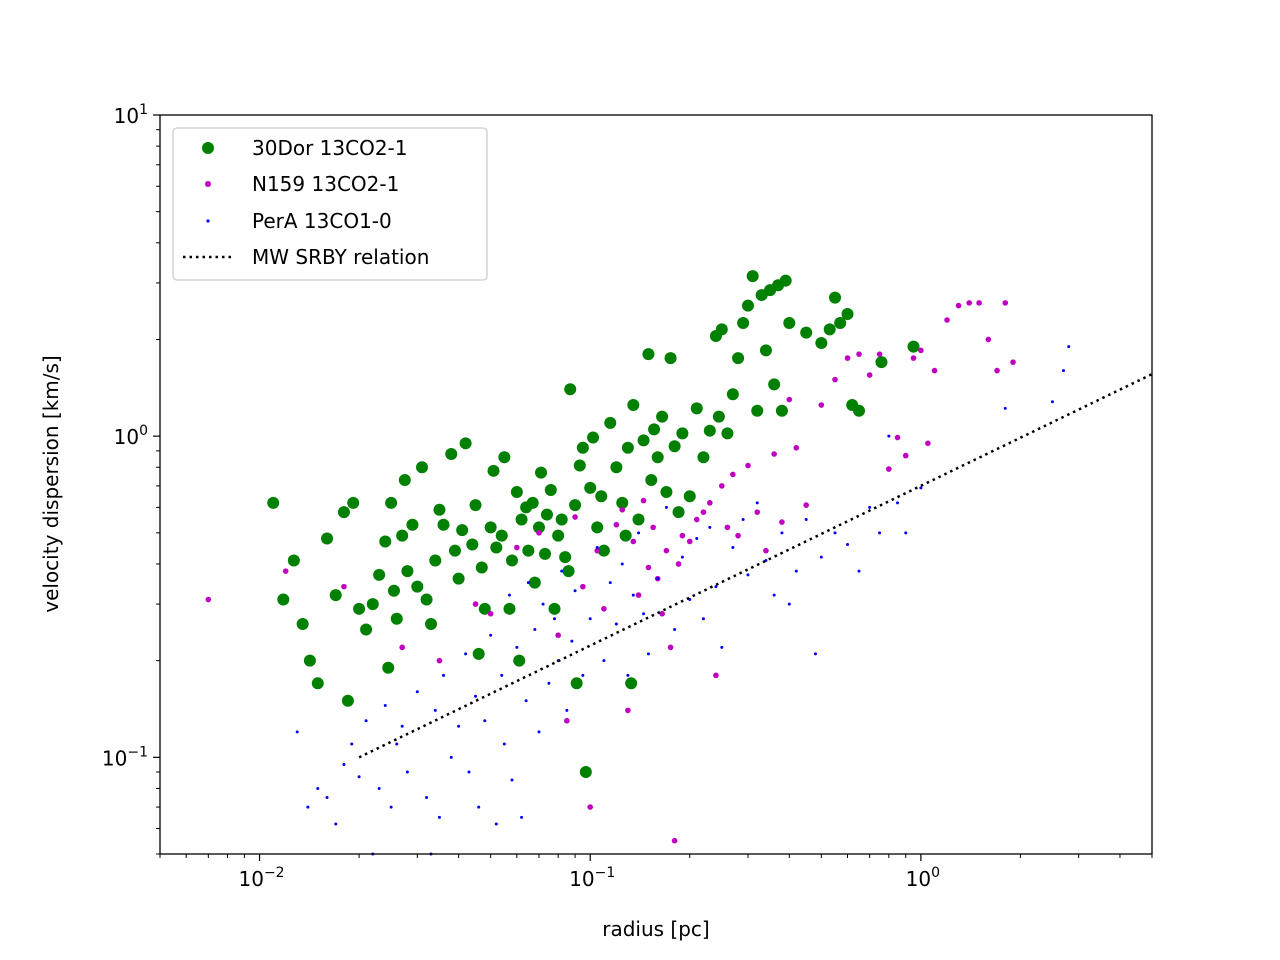  Describe the element at coordinates (125, 757) in the screenshot. I see `y-tick-label: 10⁻¹` at that location.